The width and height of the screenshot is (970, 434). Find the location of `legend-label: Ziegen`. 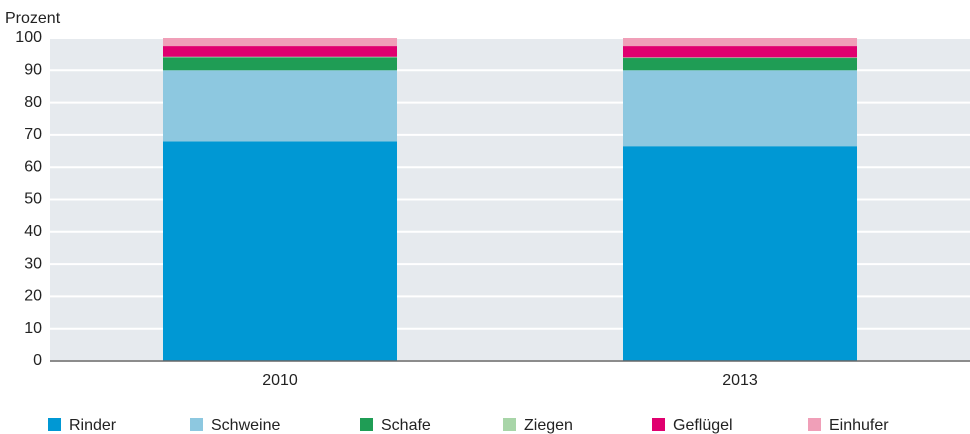

legend-label: Ziegen is located at coordinates (548, 425).